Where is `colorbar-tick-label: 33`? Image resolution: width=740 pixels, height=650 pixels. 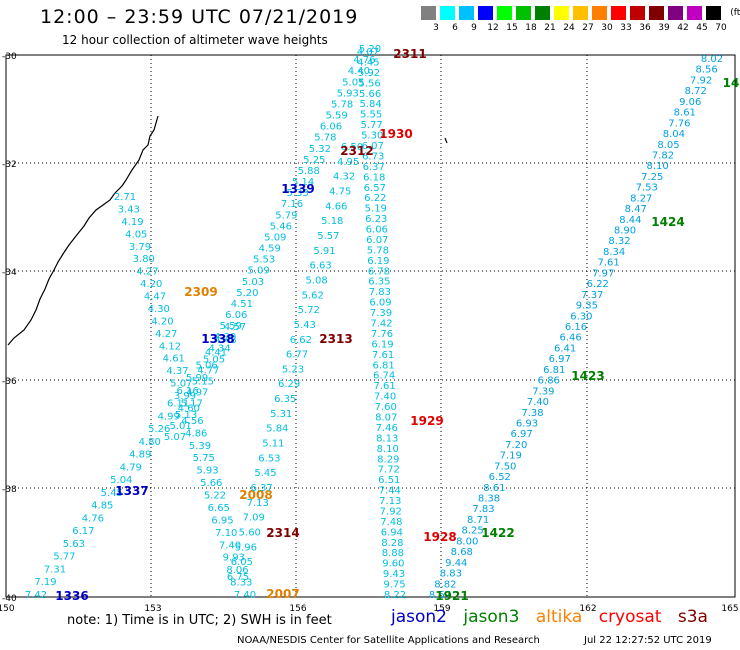 colorbar-tick-label: 33 is located at coordinates (626, 28).